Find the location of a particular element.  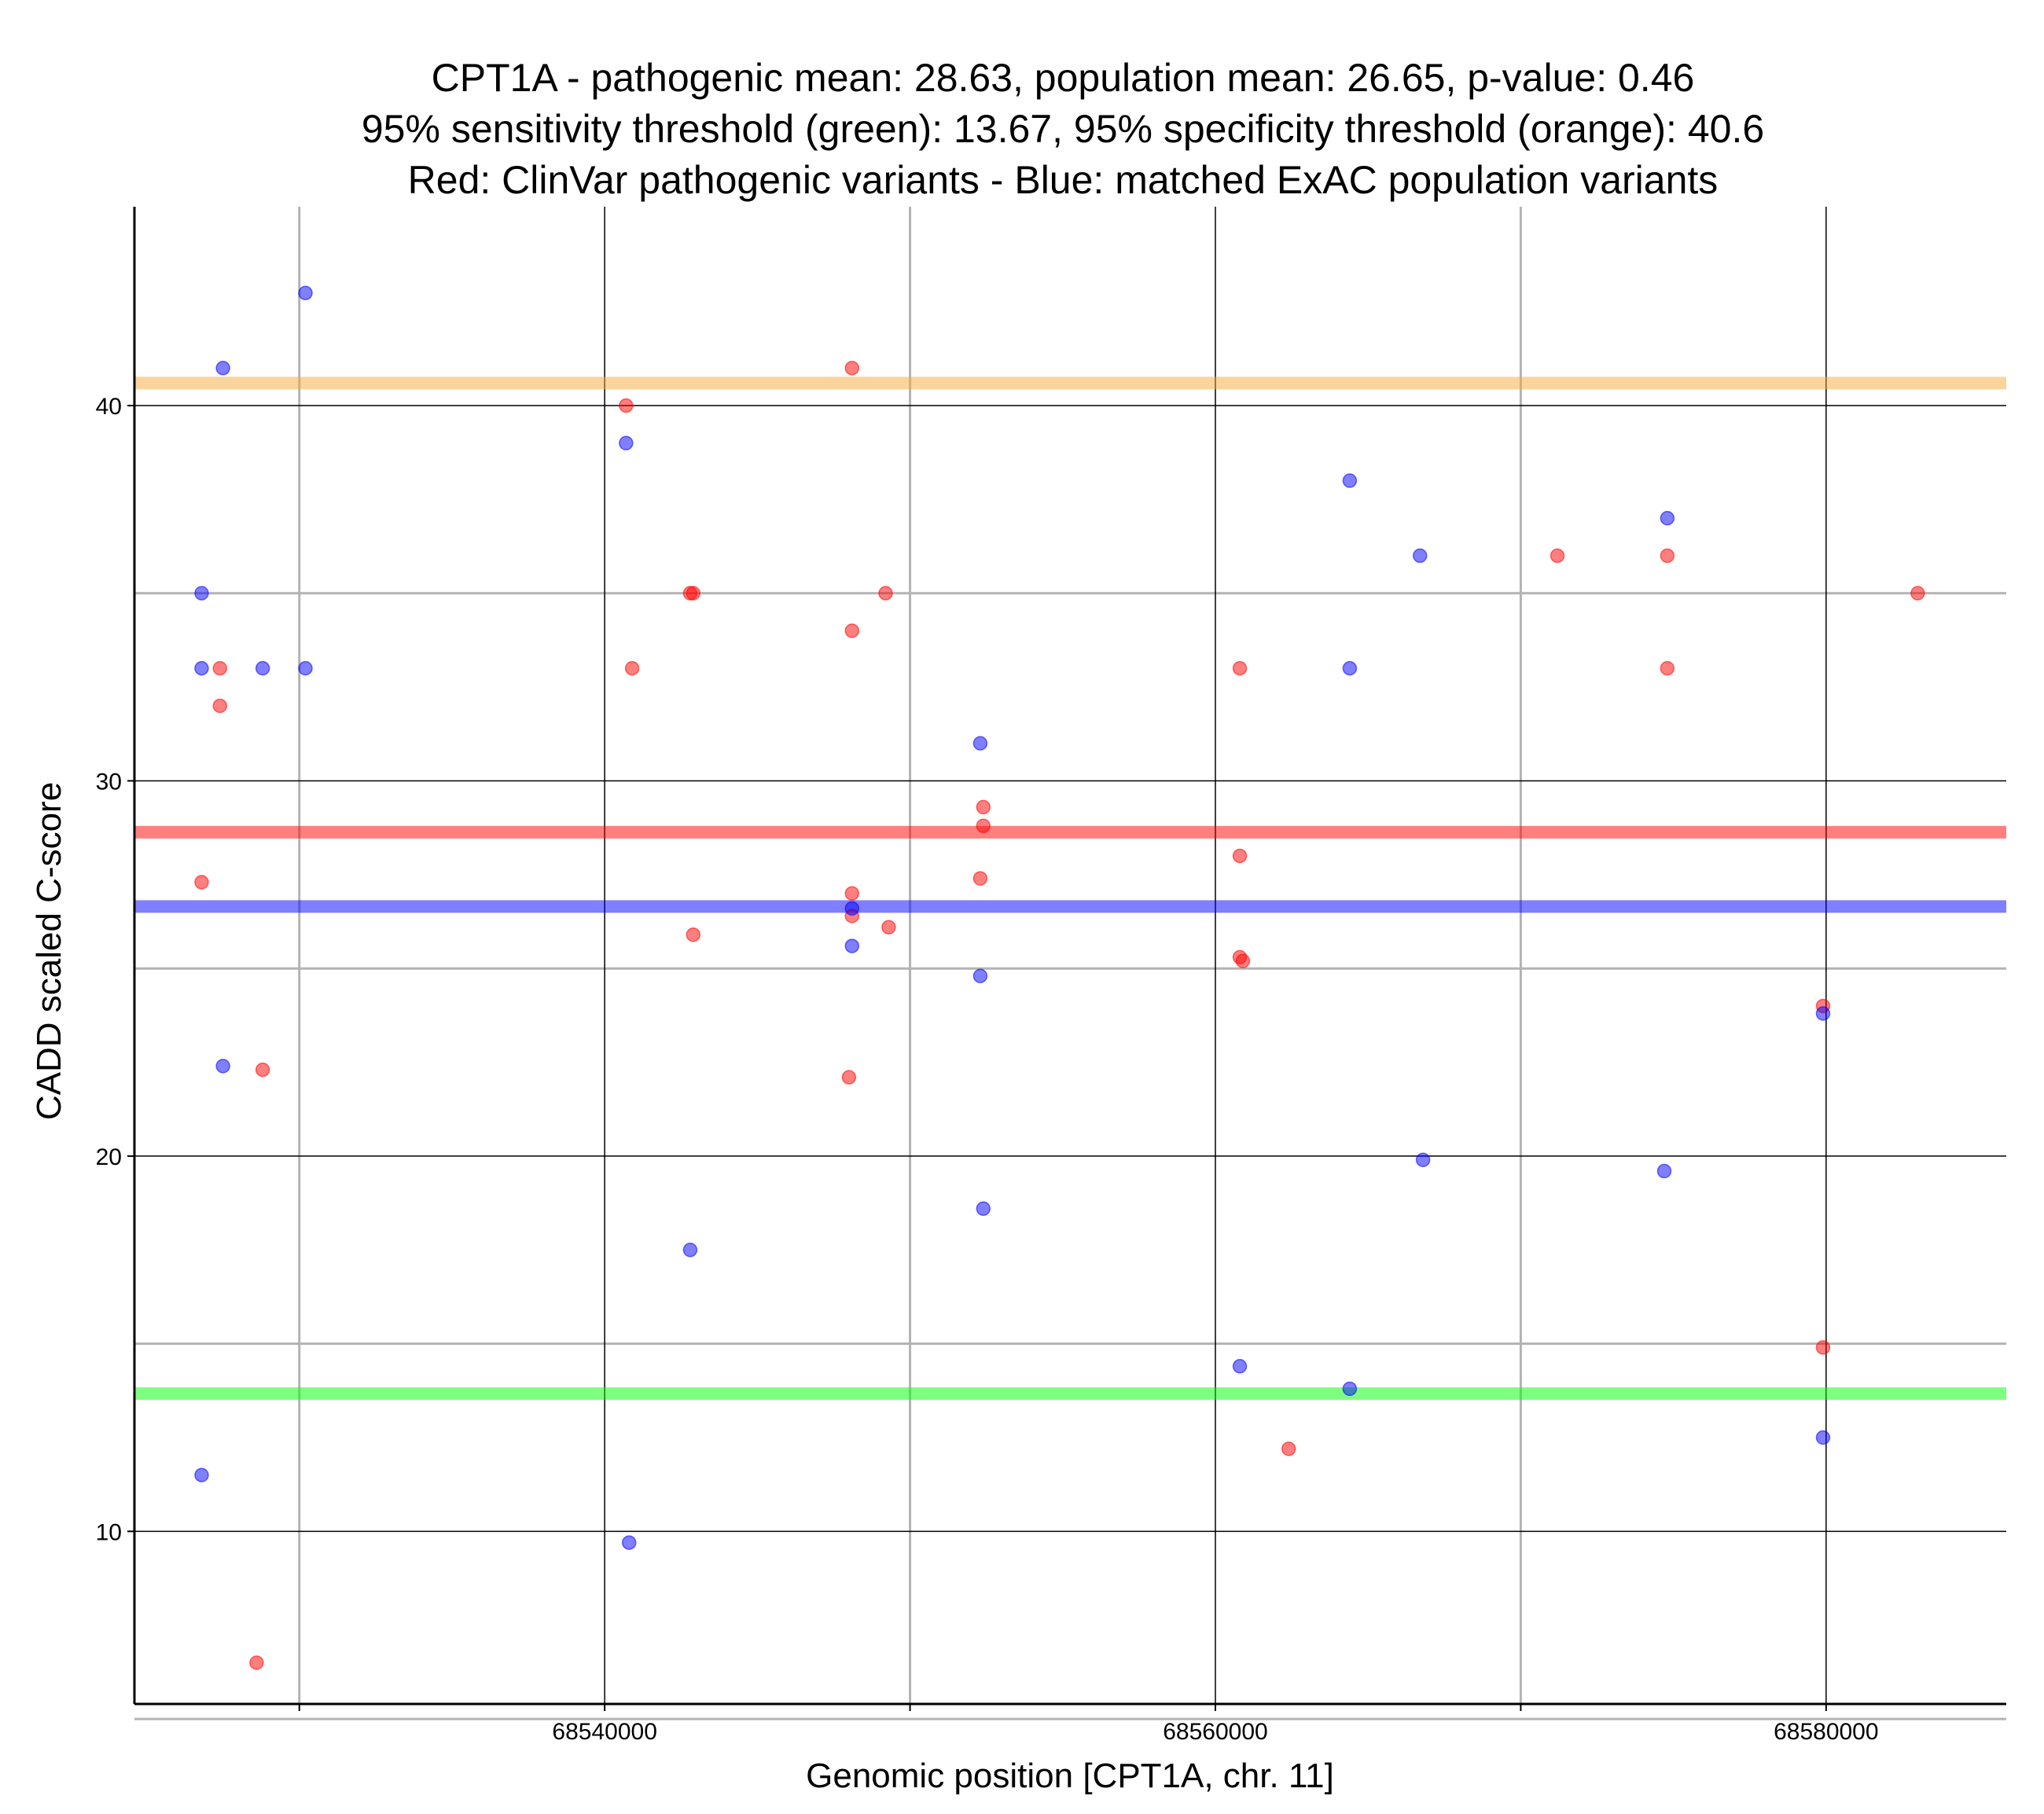

x-tick-label: 68560000 is located at coordinates (1215, 1732).